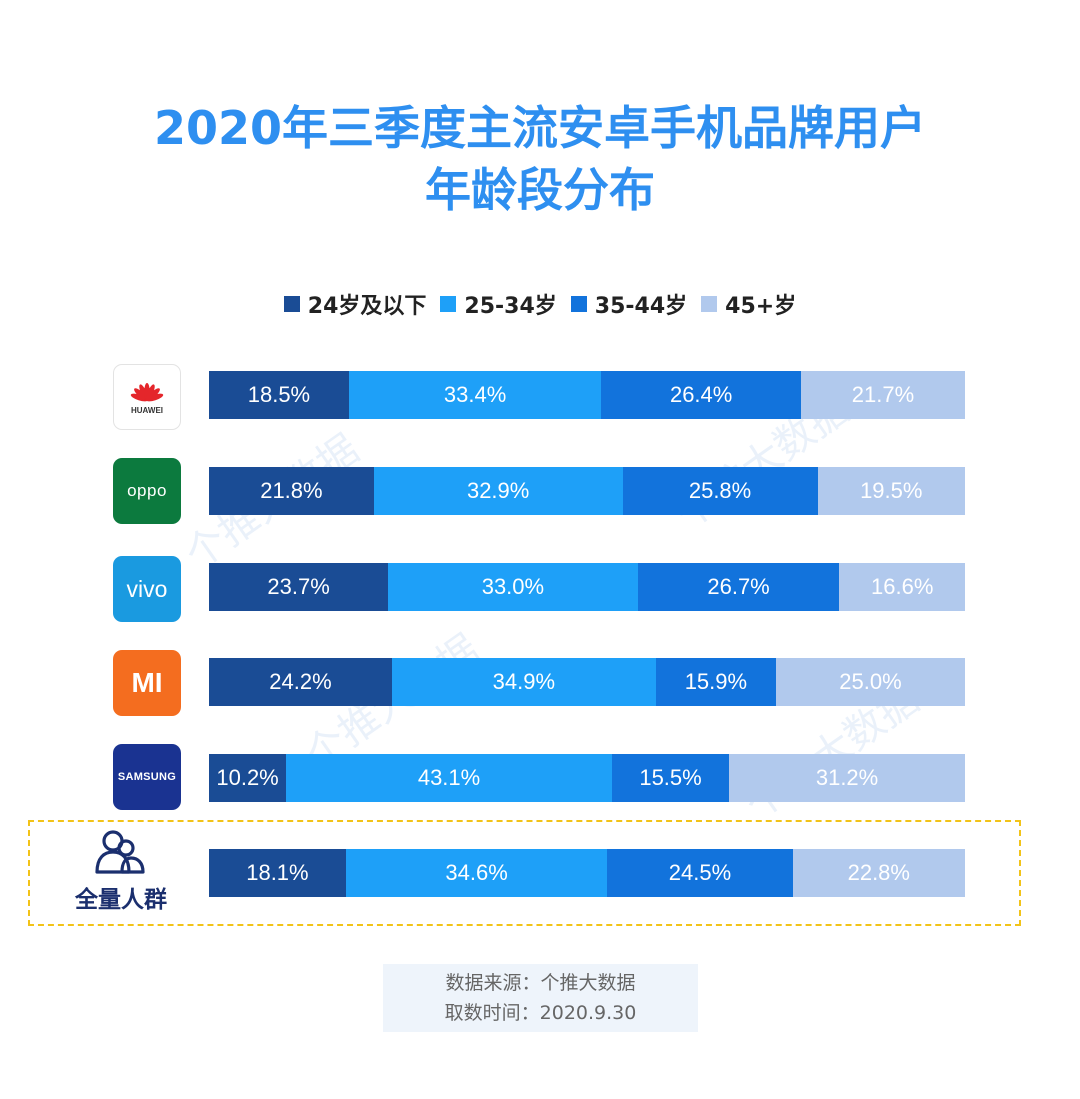 Image resolution: width=1080 pixels, height=1099 pixels. I want to click on legend-swatch-45-plus, so click(709, 304).